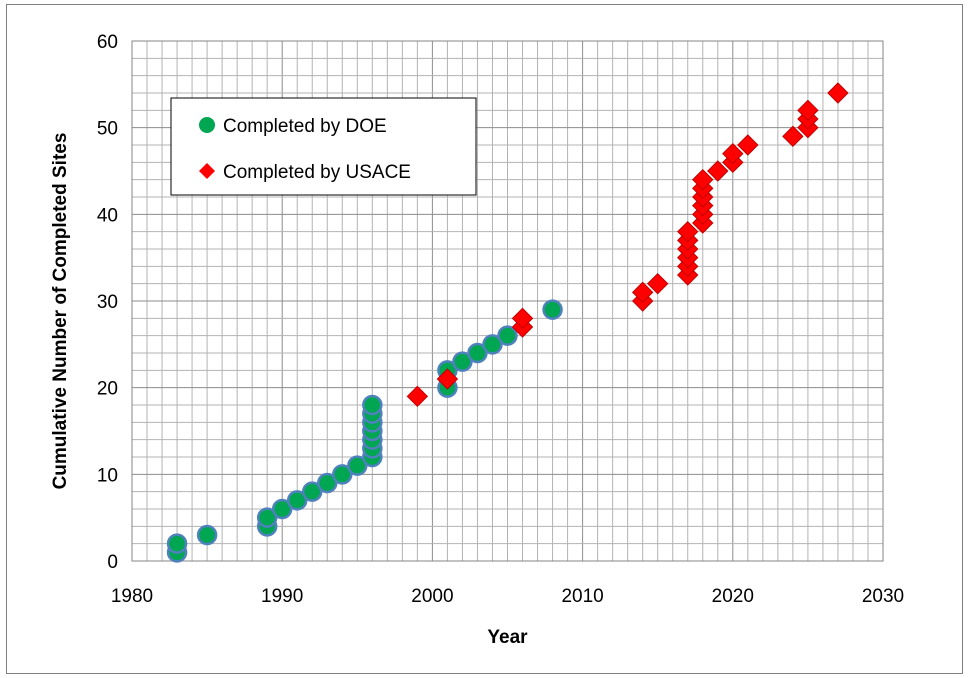 The height and width of the screenshot is (678, 969). I want to click on legend-marker-usace, so click(207, 171).